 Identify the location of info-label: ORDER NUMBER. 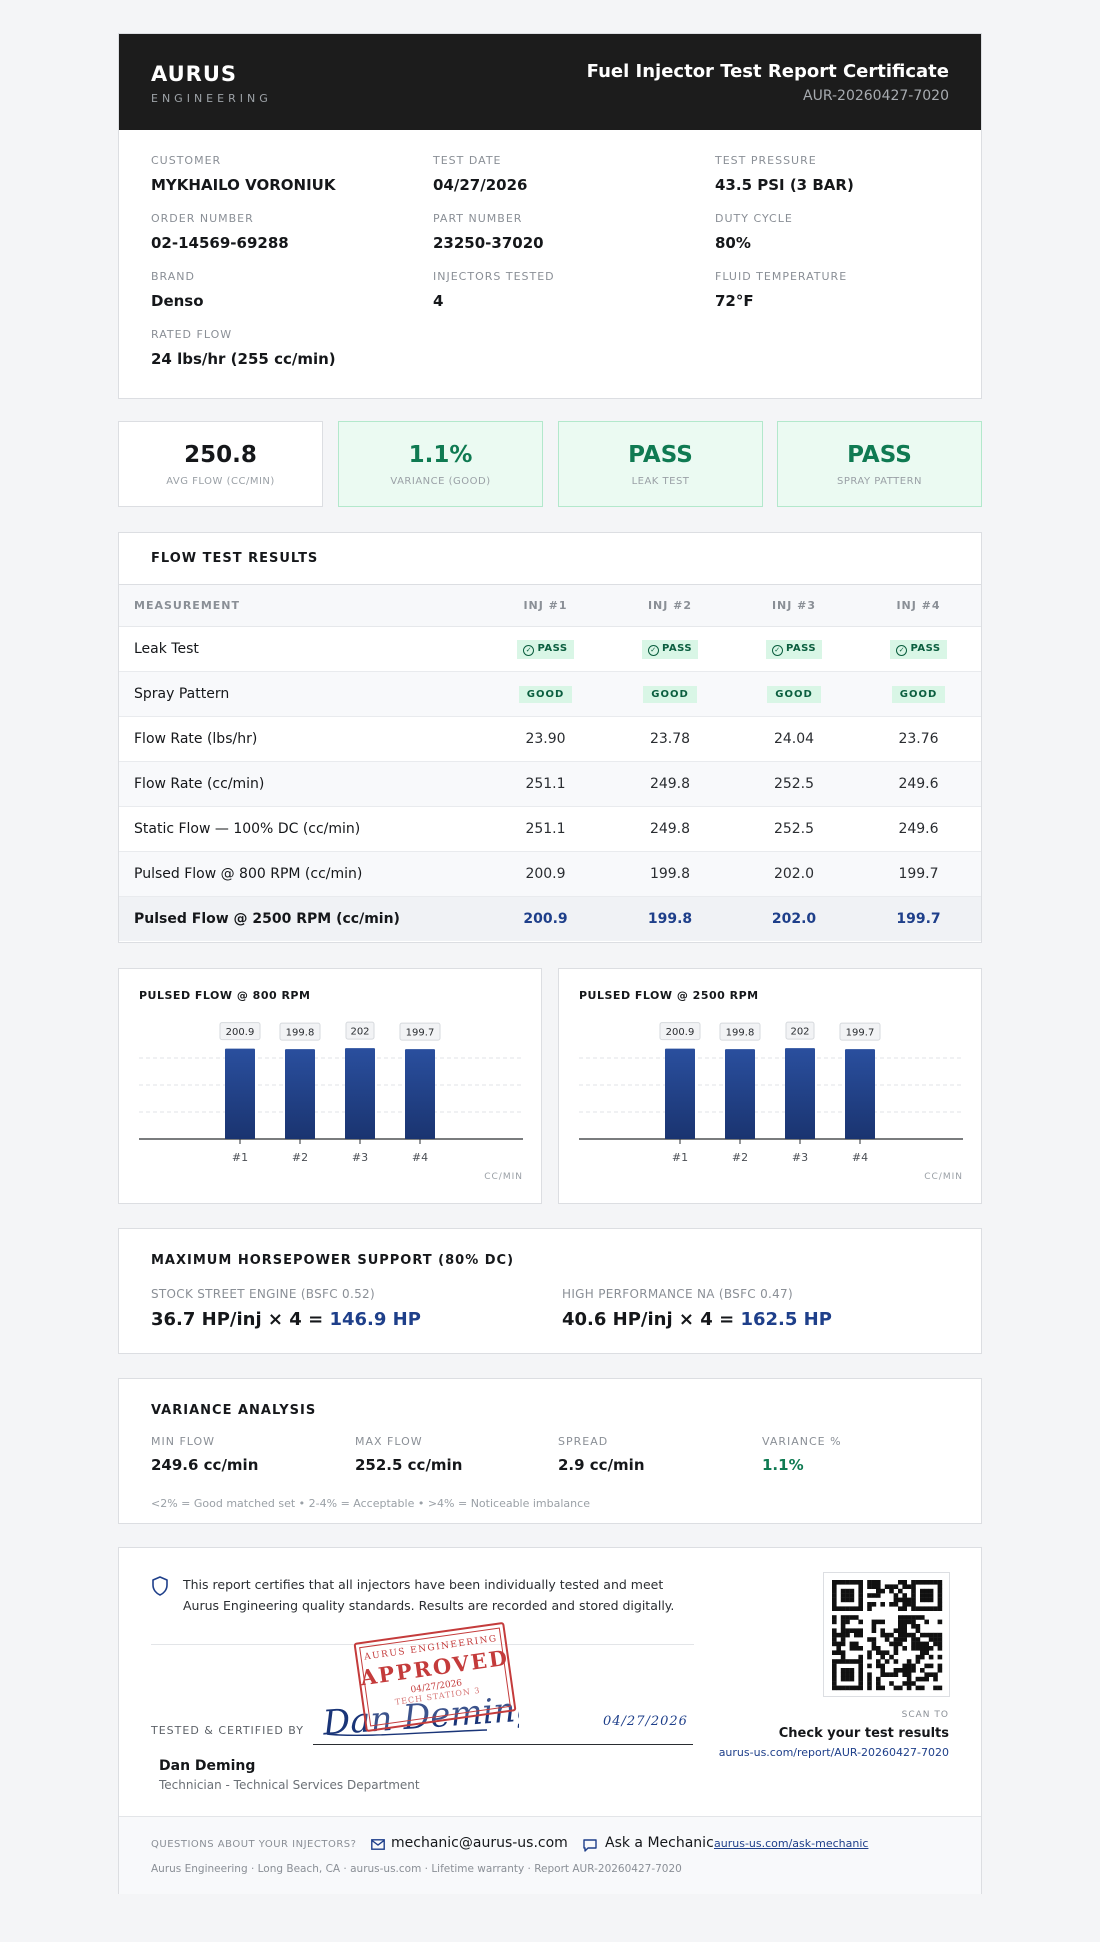
(202, 218).